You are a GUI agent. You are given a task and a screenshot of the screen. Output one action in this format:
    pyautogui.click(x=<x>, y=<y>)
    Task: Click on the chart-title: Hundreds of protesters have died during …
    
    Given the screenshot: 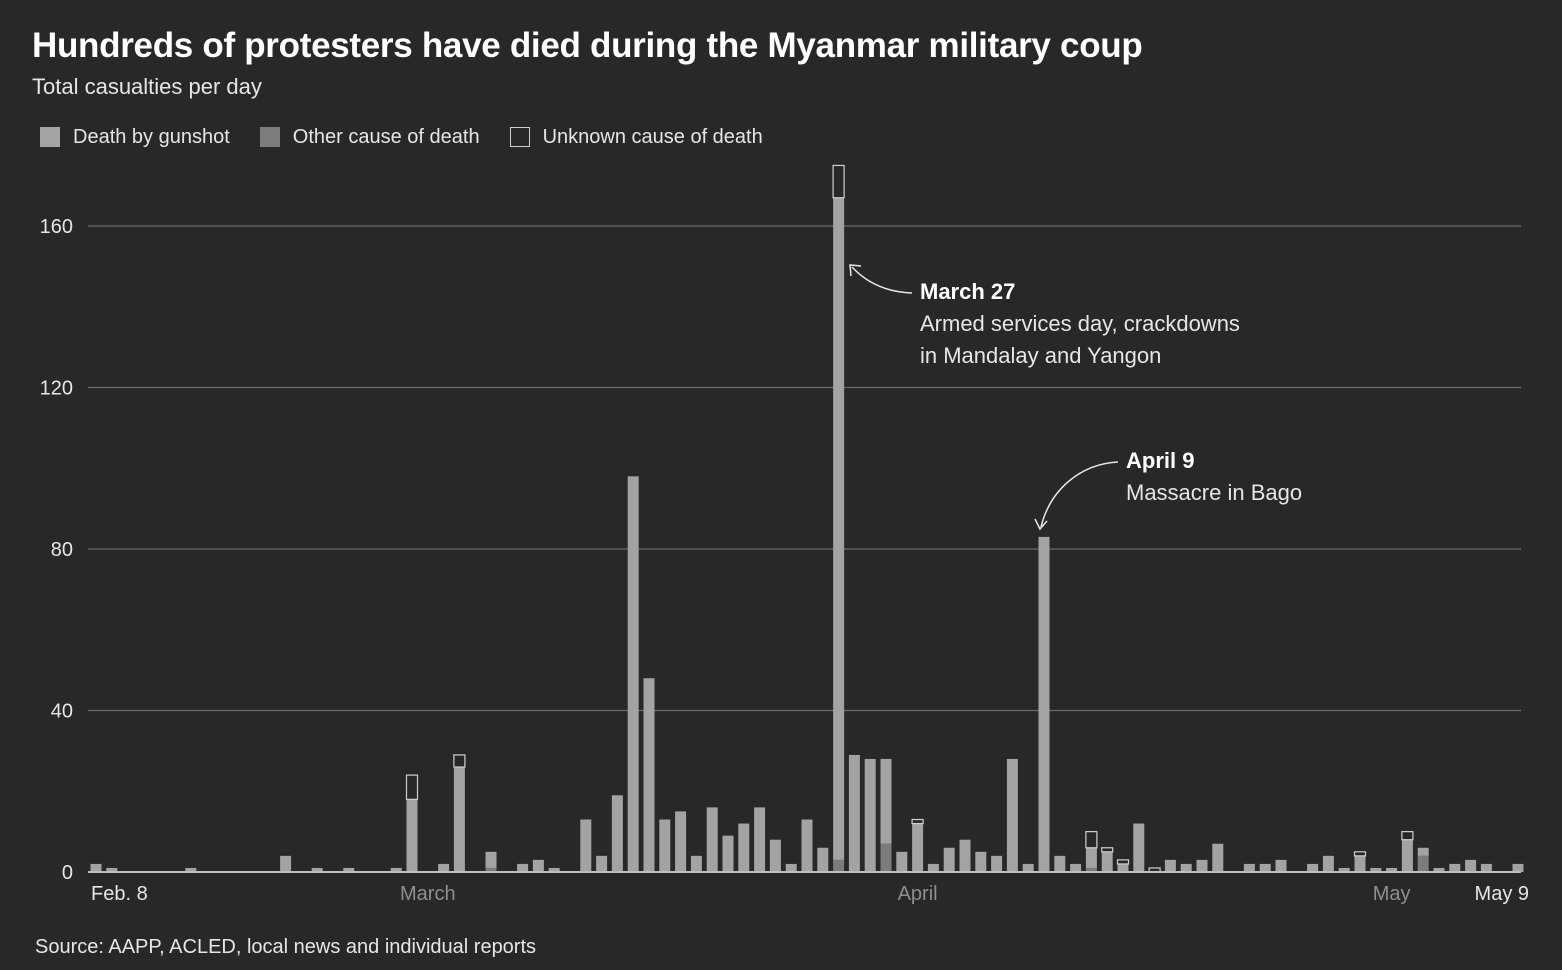 What is the action you would take?
    pyautogui.click(x=587, y=45)
    